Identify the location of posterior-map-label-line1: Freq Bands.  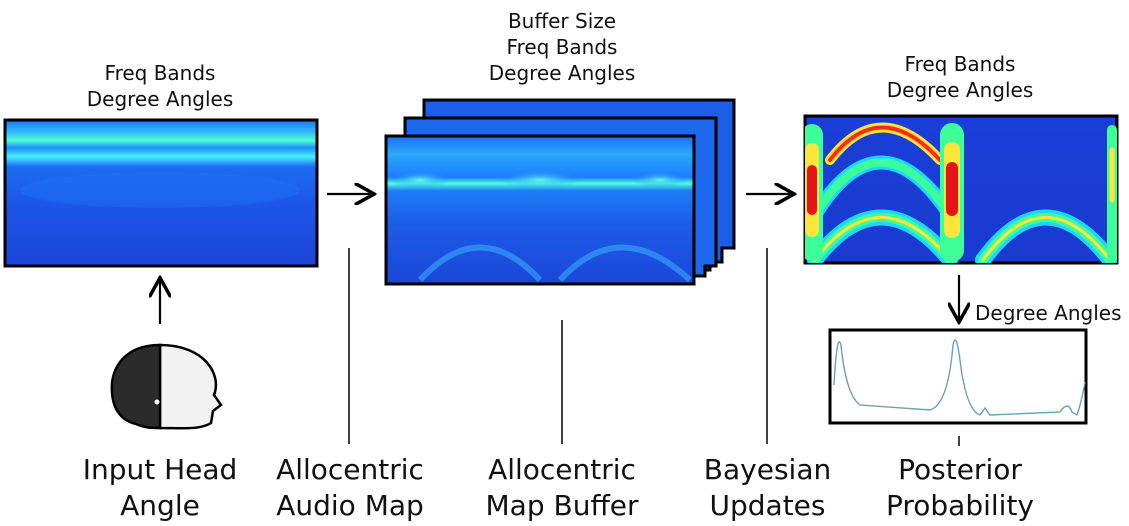
(960, 64).